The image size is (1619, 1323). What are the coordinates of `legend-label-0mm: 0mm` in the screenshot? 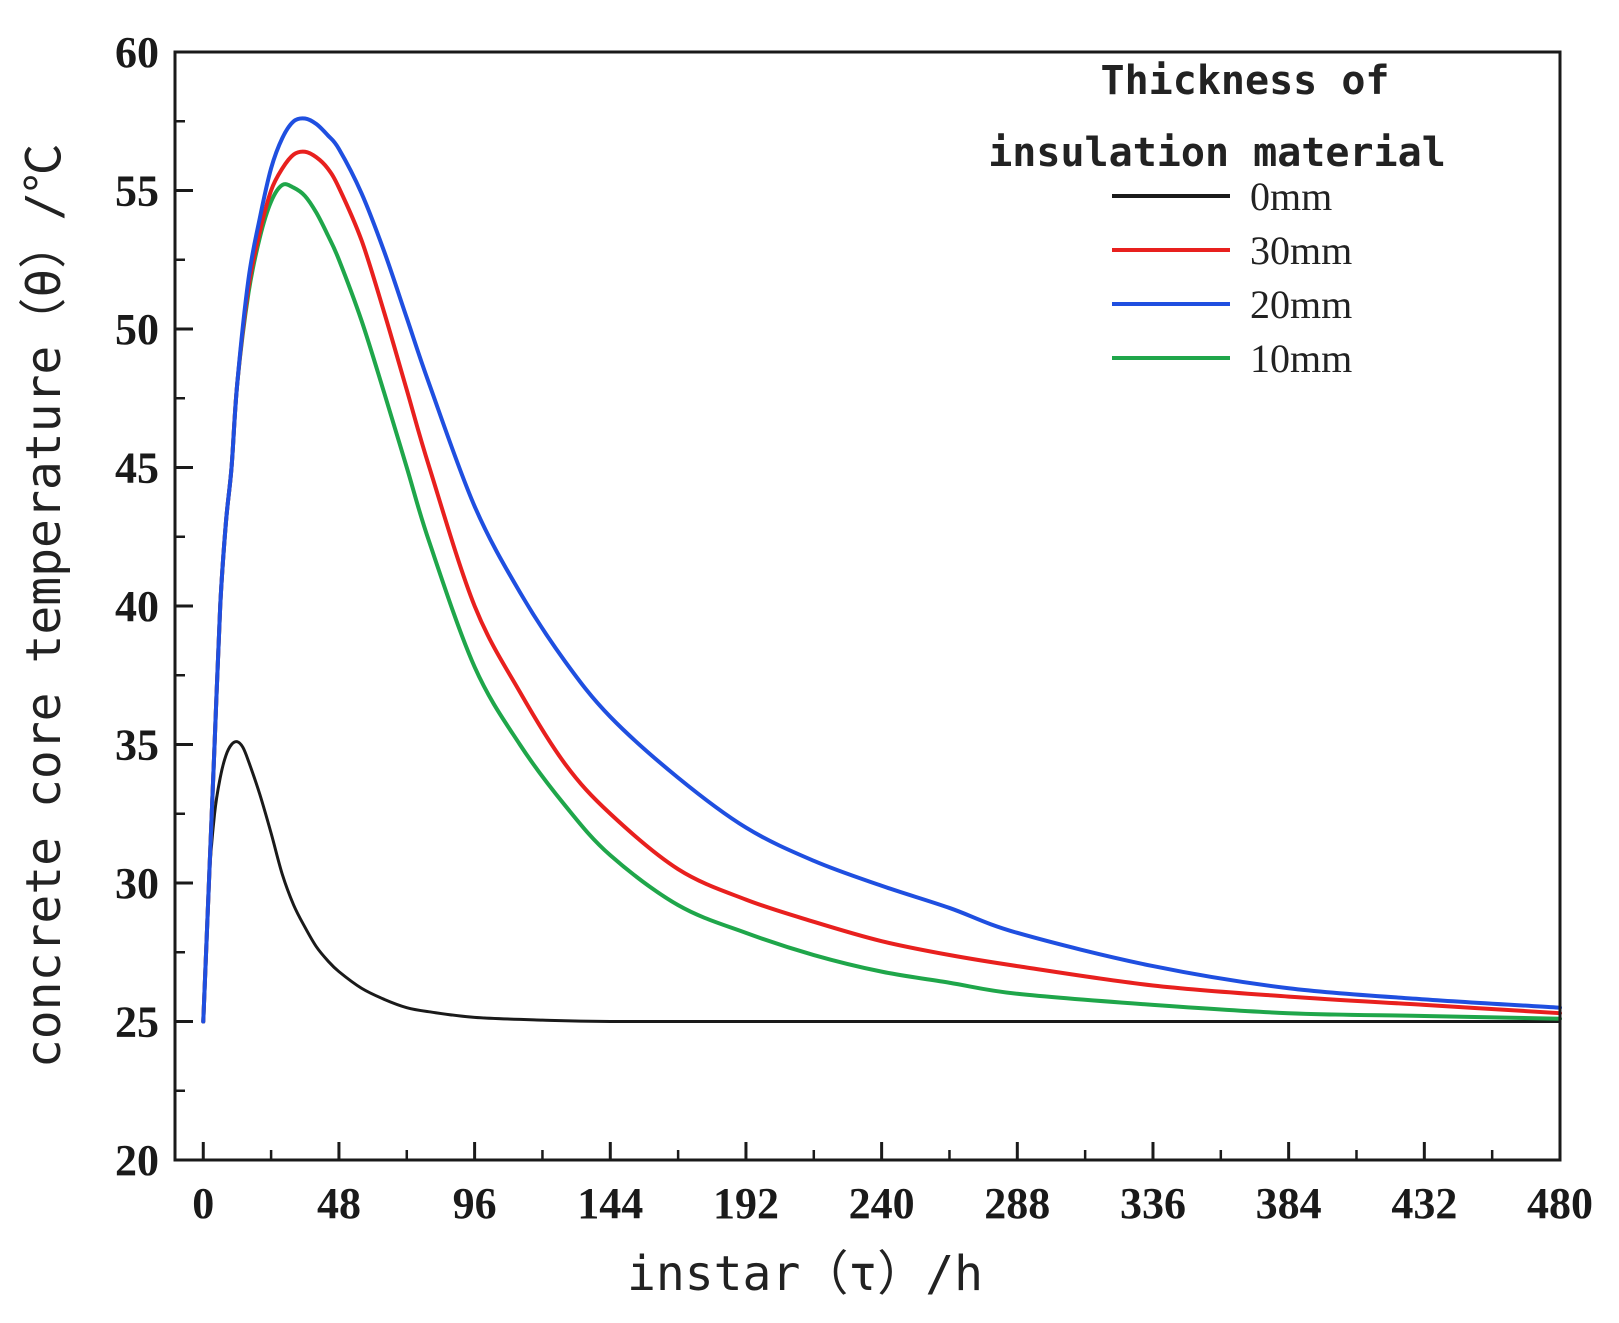 It's located at (1291, 196).